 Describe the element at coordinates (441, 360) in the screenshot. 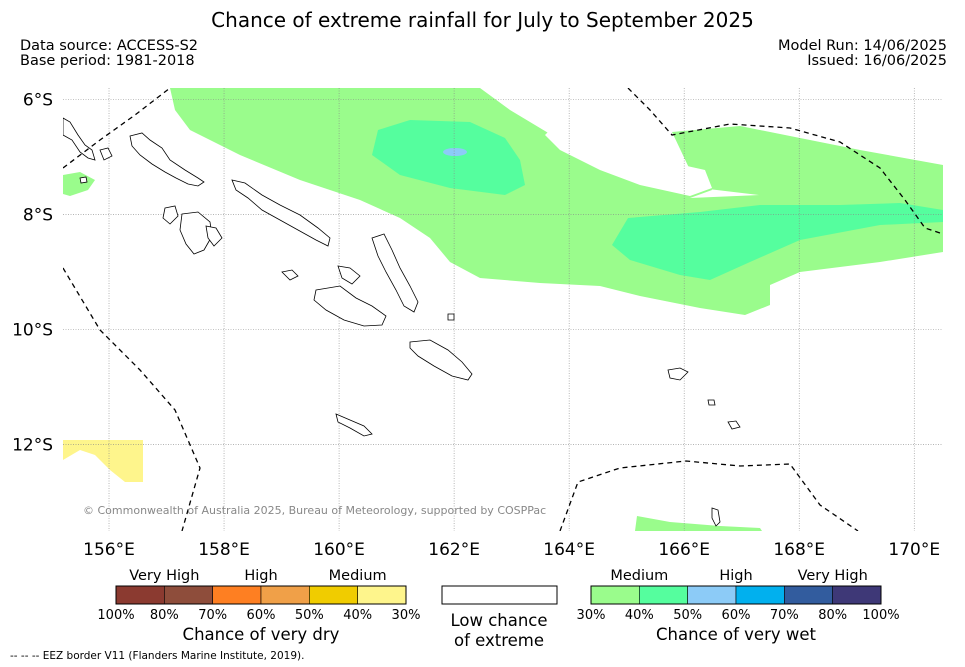

I see `island-makira` at that location.